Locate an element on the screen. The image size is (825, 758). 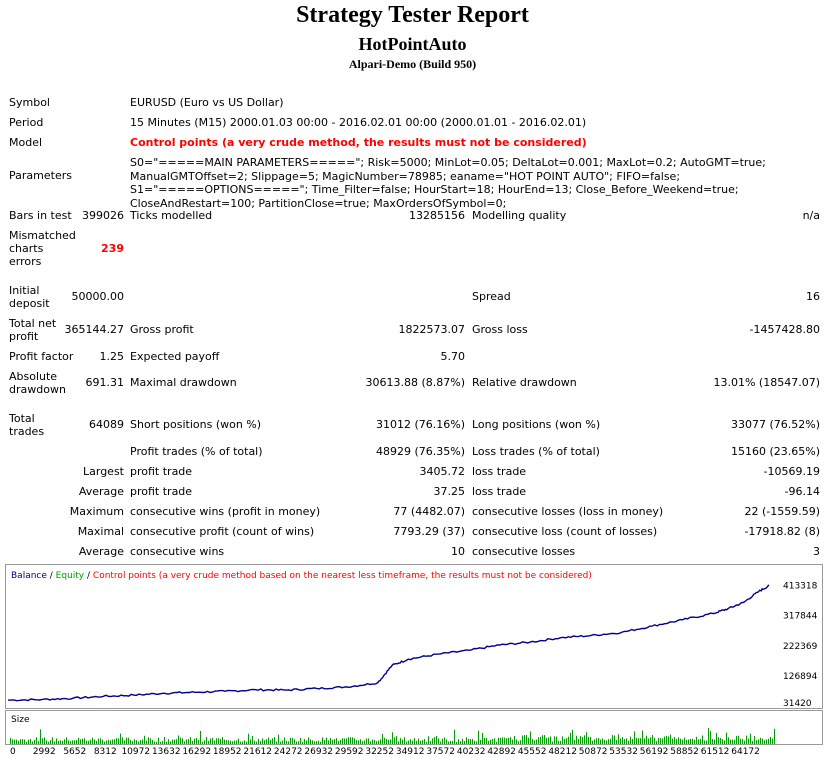
expert-name: HotPointAuto is located at coordinates (412, 44).